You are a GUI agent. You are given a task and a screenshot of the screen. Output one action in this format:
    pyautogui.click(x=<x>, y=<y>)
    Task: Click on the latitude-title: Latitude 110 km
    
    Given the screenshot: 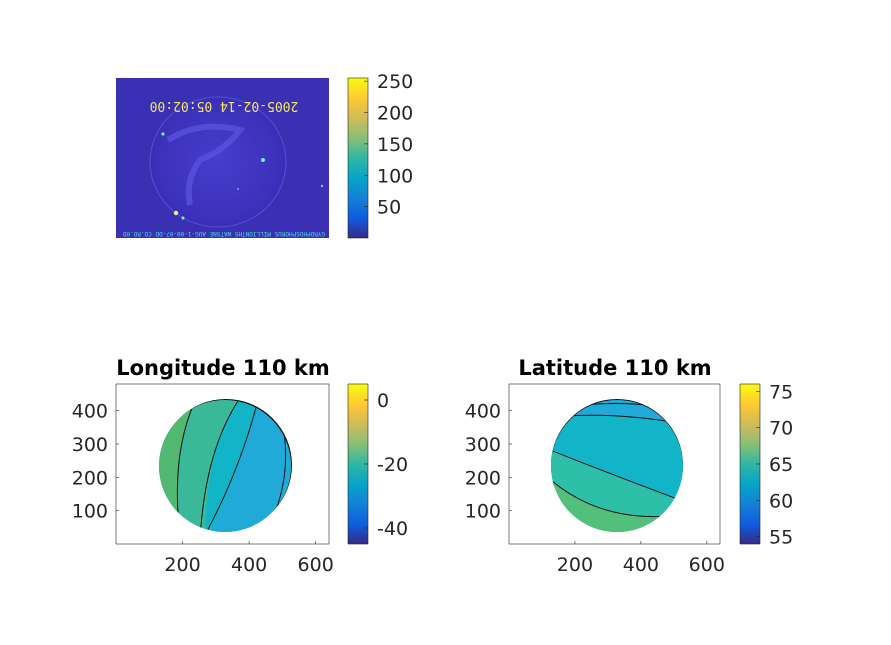 What is the action you would take?
    pyautogui.click(x=614, y=368)
    